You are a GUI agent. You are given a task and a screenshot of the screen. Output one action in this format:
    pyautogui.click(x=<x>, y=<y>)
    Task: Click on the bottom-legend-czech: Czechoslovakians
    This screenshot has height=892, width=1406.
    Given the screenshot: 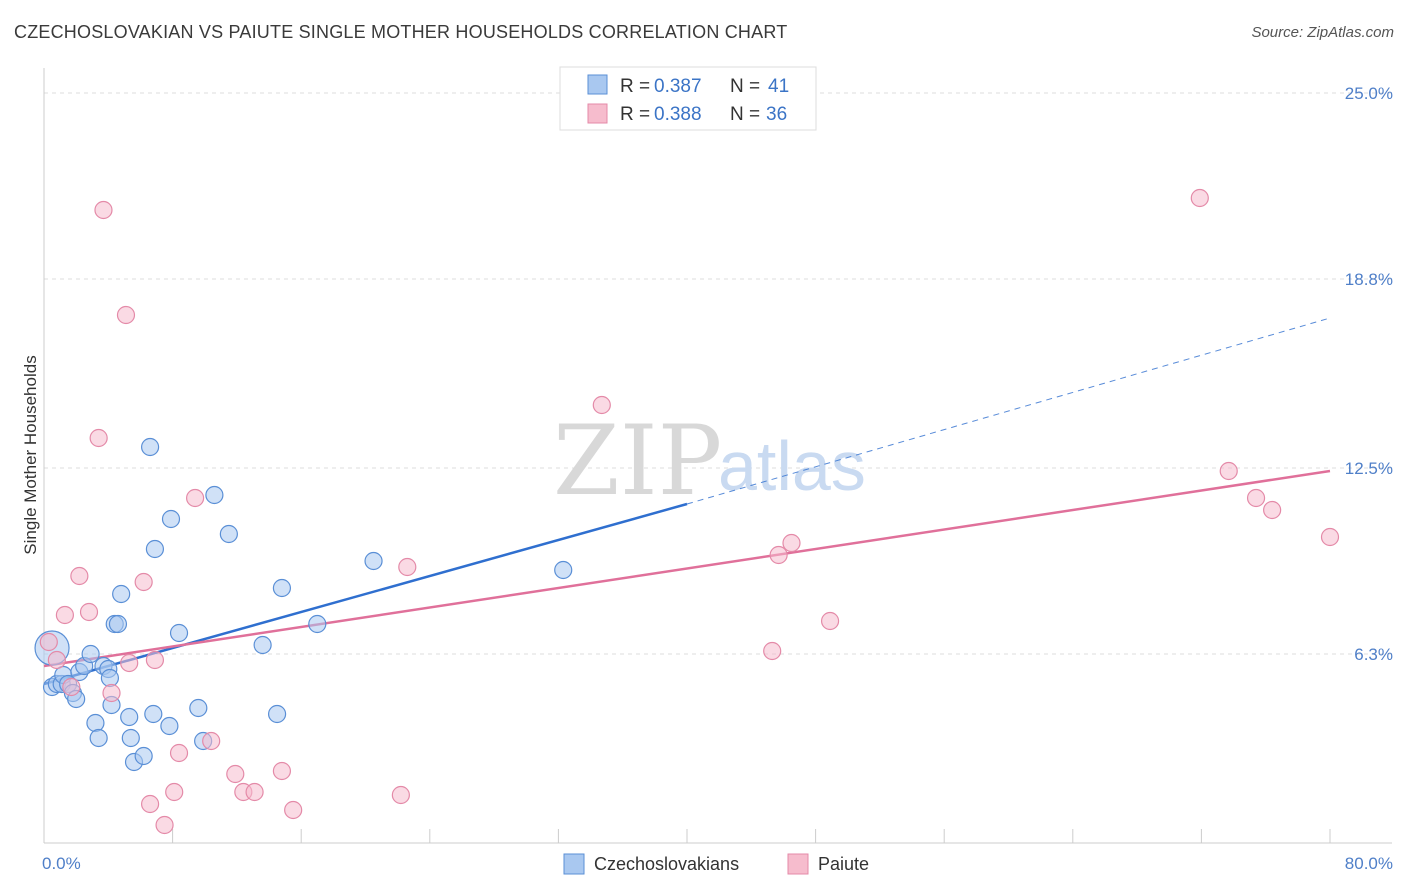 What is the action you would take?
    pyautogui.click(x=666, y=864)
    